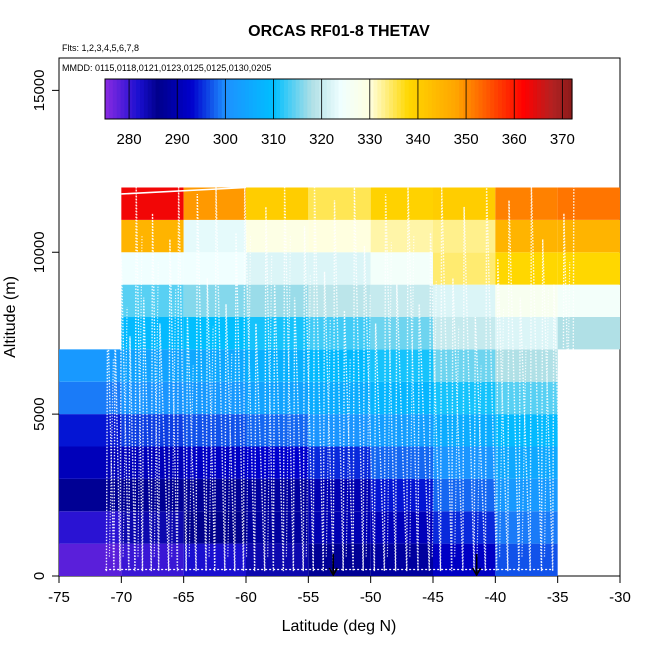 This screenshot has width=650, height=650. What do you see at coordinates (45, 325) in the screenshot?
I see `y-axis-ticks: 0 5000 10000 15000` at bounding box center [45, 325].